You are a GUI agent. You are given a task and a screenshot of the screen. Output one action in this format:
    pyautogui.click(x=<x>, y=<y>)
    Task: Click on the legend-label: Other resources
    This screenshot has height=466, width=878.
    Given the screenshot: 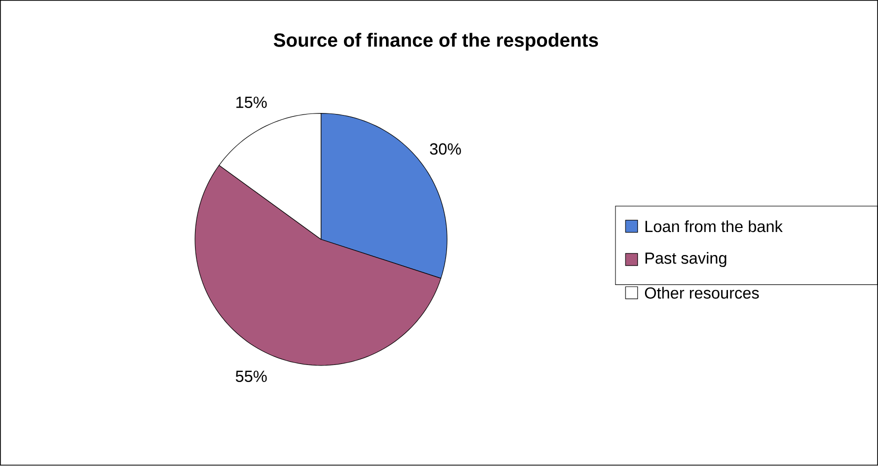 What is the action you would take?
    pyautogui.click(x=701, y=293)
    